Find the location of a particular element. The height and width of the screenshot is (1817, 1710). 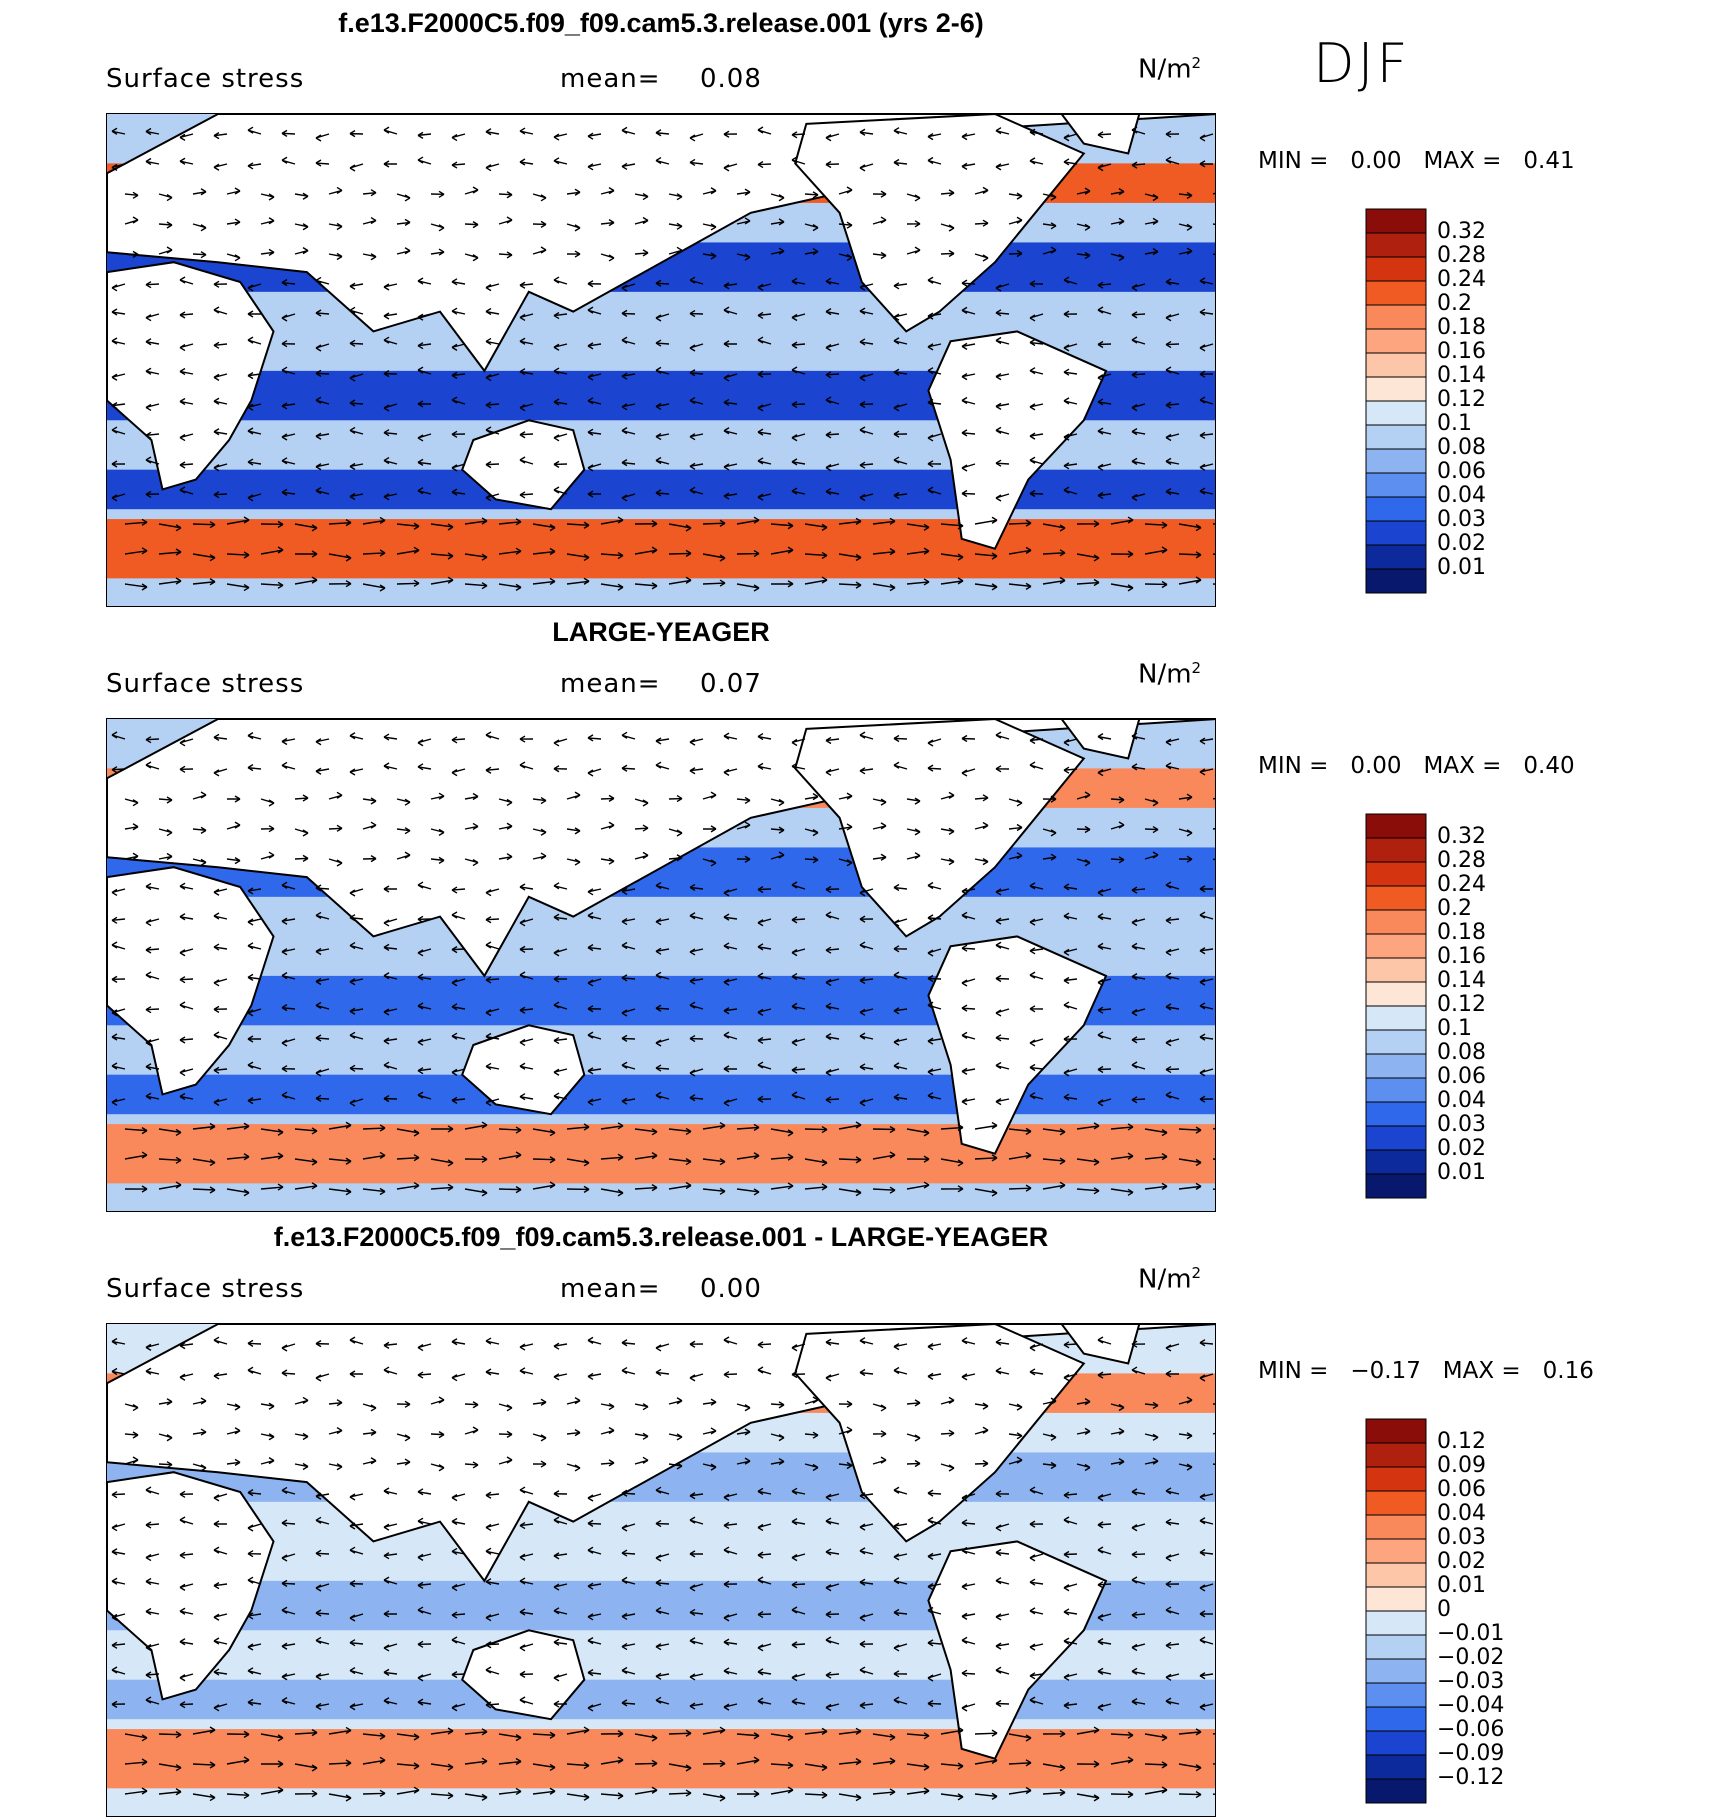

colorbar-tick-label: −0.02 is located at coordinates (1471, 1657).